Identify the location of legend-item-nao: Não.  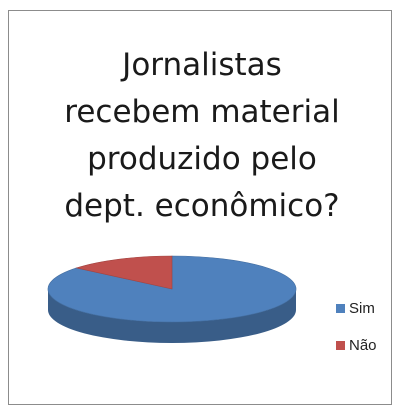
(356, 345).